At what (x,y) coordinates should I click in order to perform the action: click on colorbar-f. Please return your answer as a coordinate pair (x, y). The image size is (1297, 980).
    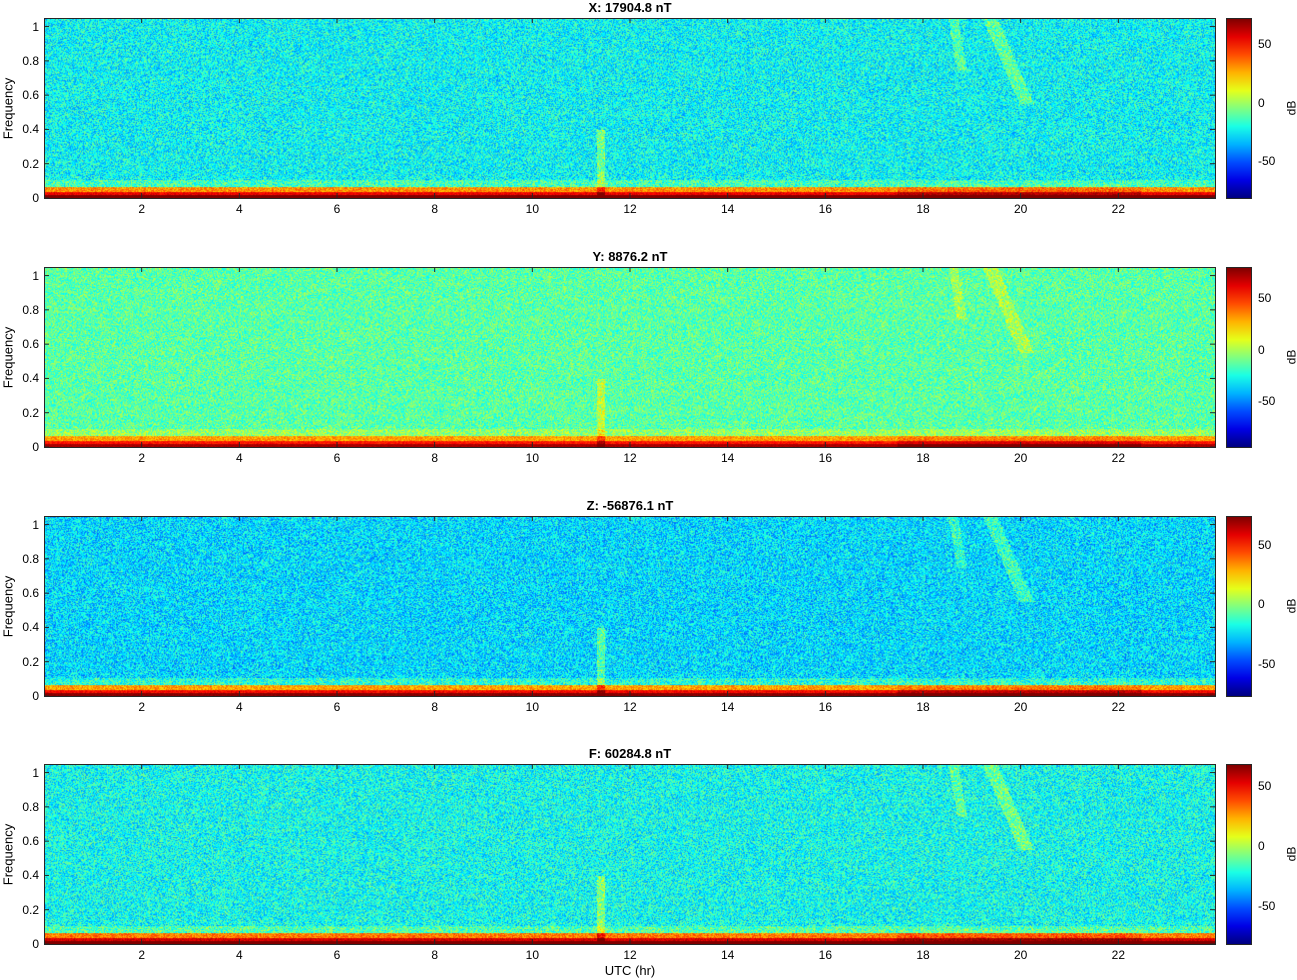
    Looking at the image, I should click on (1239, 854).